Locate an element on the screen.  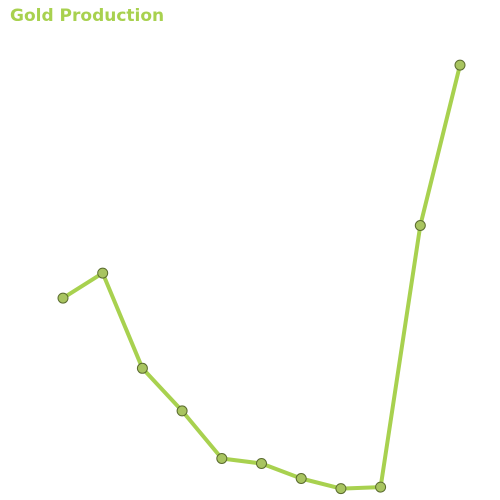
chart-title: Gold Production is located at coordinates (87, 16).